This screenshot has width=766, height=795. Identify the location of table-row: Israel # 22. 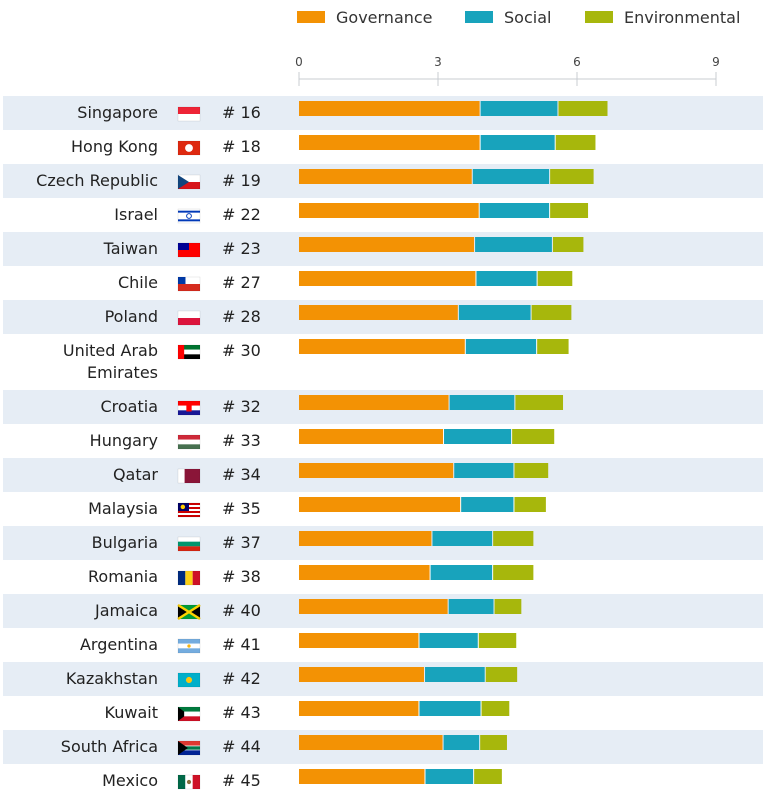
(351, 213).